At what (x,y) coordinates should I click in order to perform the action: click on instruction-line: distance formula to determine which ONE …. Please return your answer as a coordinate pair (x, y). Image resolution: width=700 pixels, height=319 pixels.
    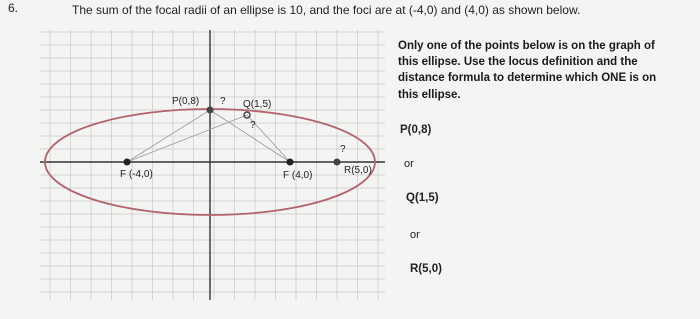
    Looking at the image, I should click on (527, 78).